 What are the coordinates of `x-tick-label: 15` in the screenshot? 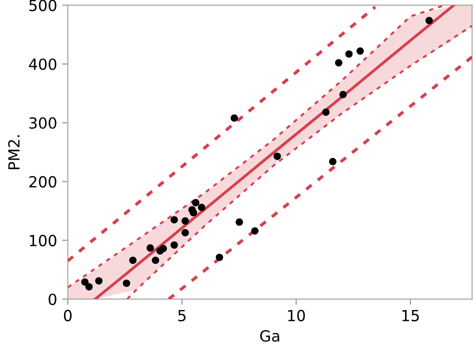 It's located at (410, 316).